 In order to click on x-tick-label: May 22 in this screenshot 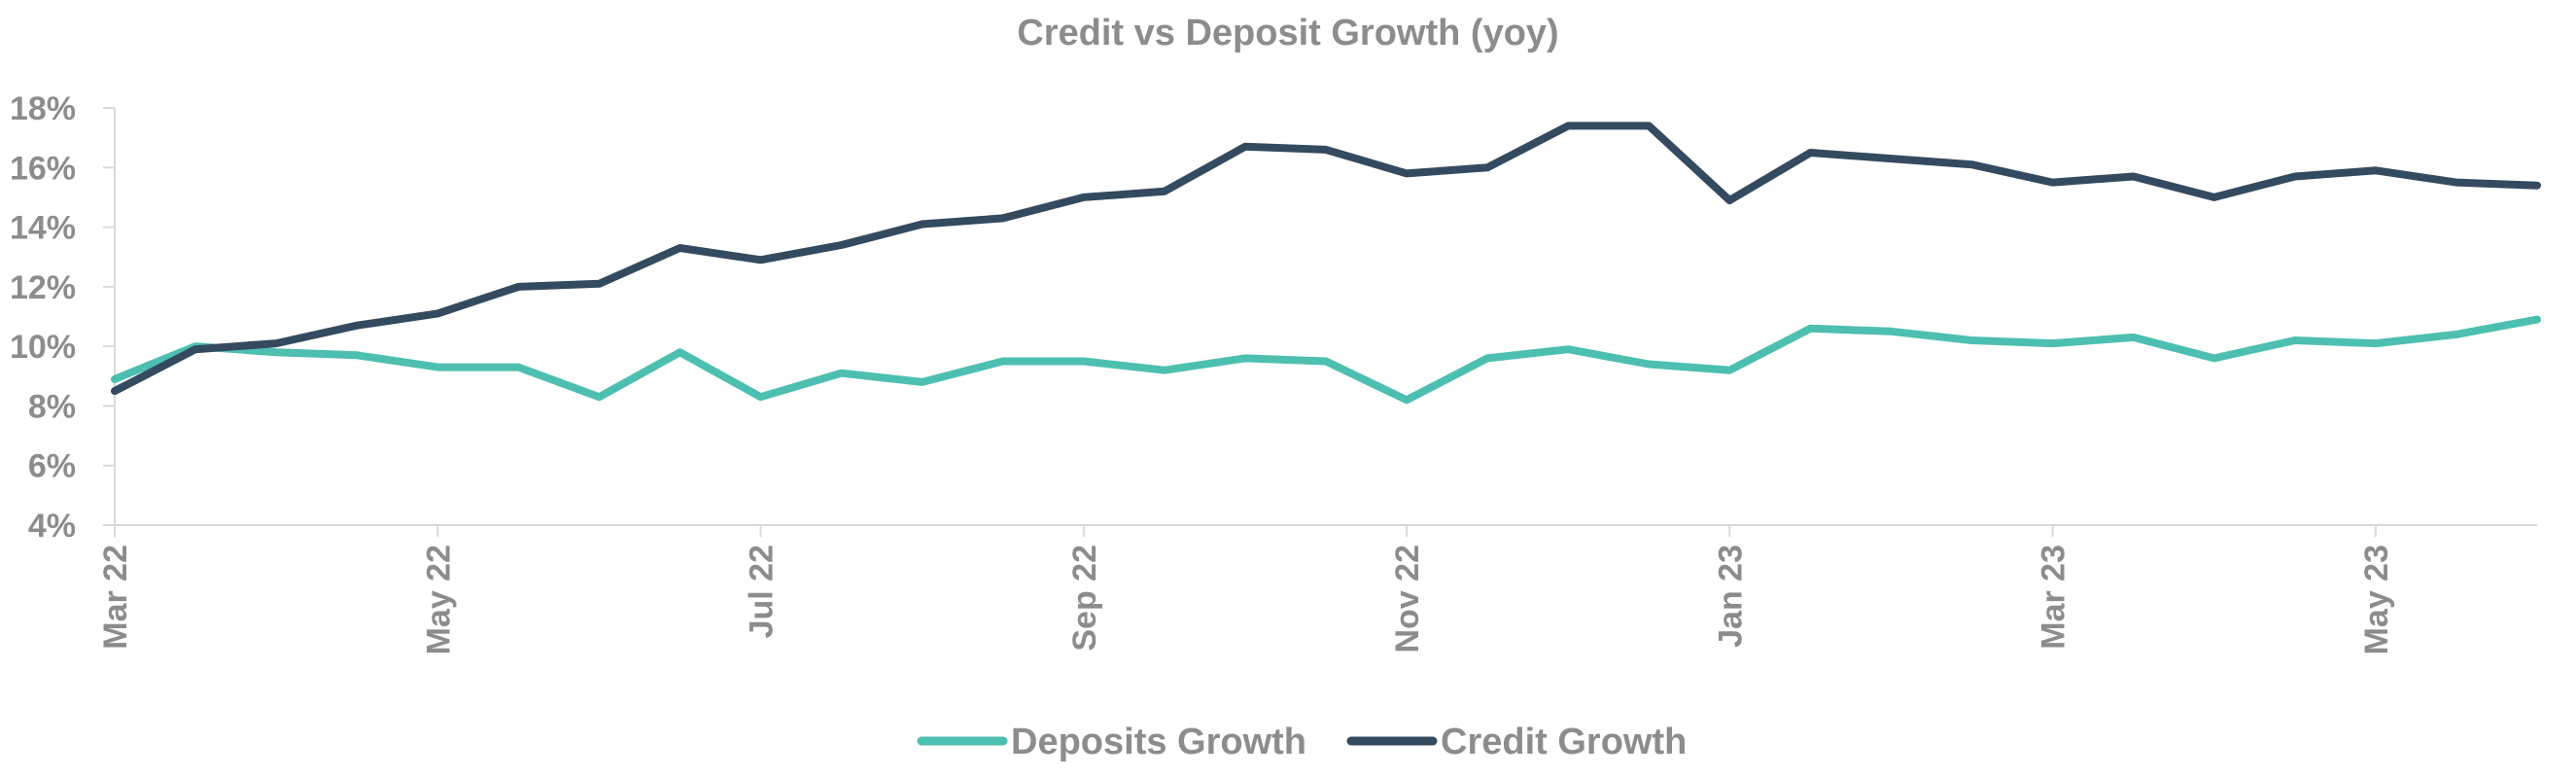, I will do `click(438, 599)`.